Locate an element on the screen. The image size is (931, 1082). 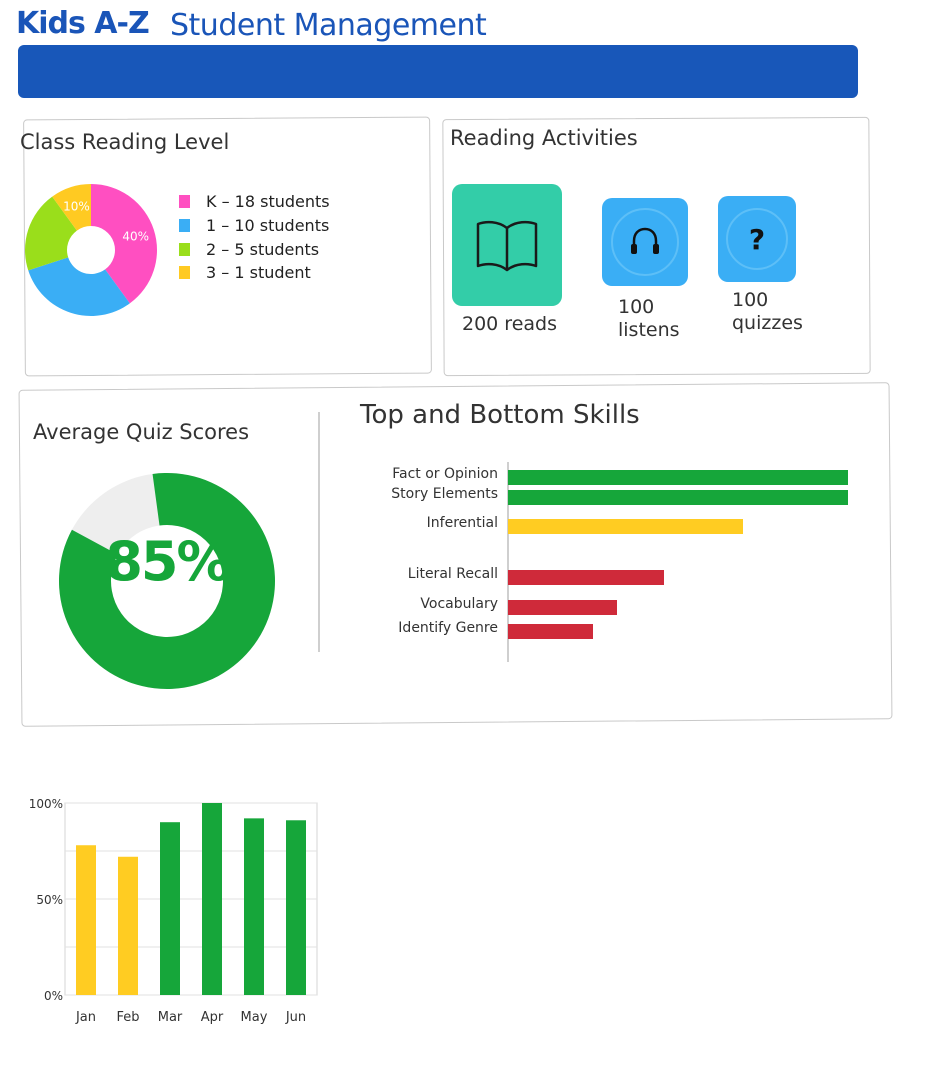
skill-label: Vocabulary is located at coordinates (459, 604).